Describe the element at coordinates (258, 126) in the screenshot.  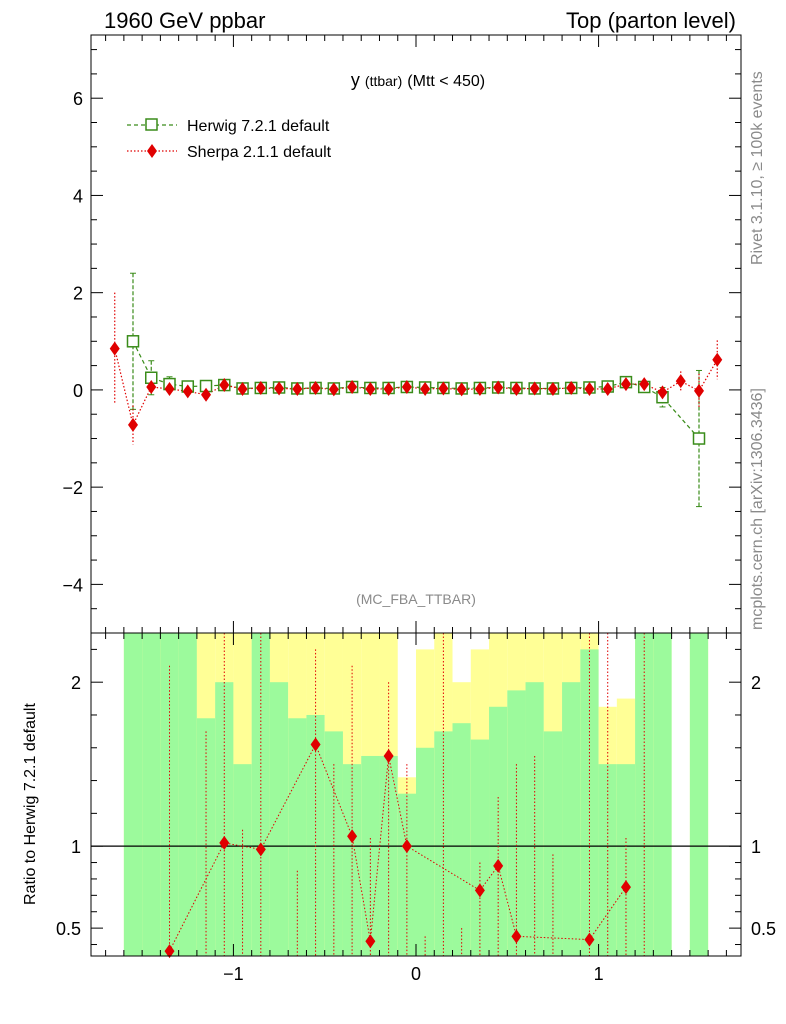
I see `legend-herwig-label: Herwig 7.2.1 default` at that location.